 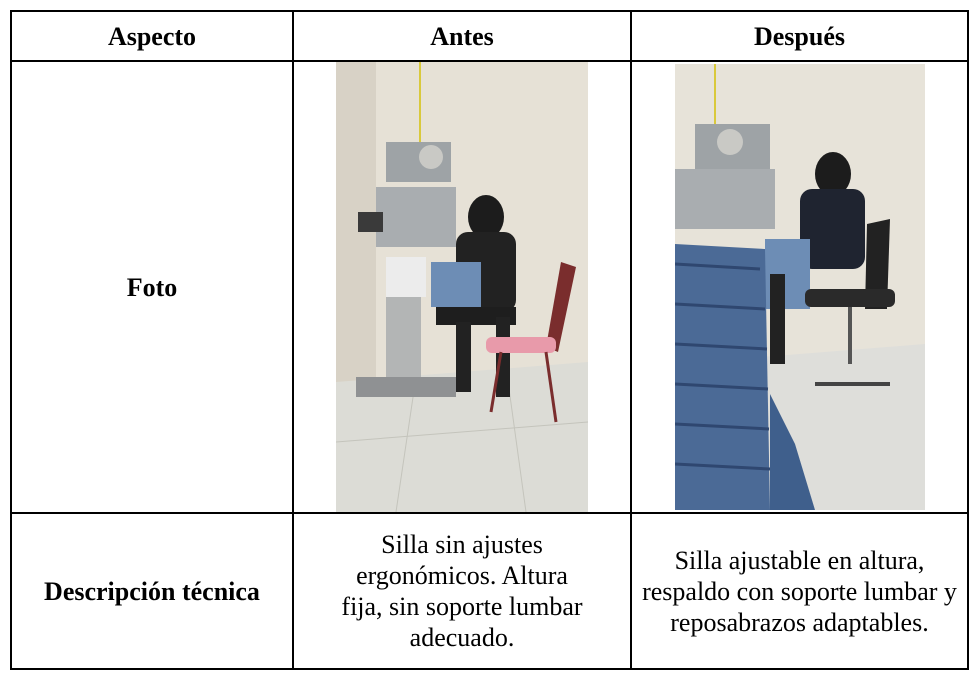 I want to click on header-row: Aspecto Antes Después, so click(x=489, y=36).